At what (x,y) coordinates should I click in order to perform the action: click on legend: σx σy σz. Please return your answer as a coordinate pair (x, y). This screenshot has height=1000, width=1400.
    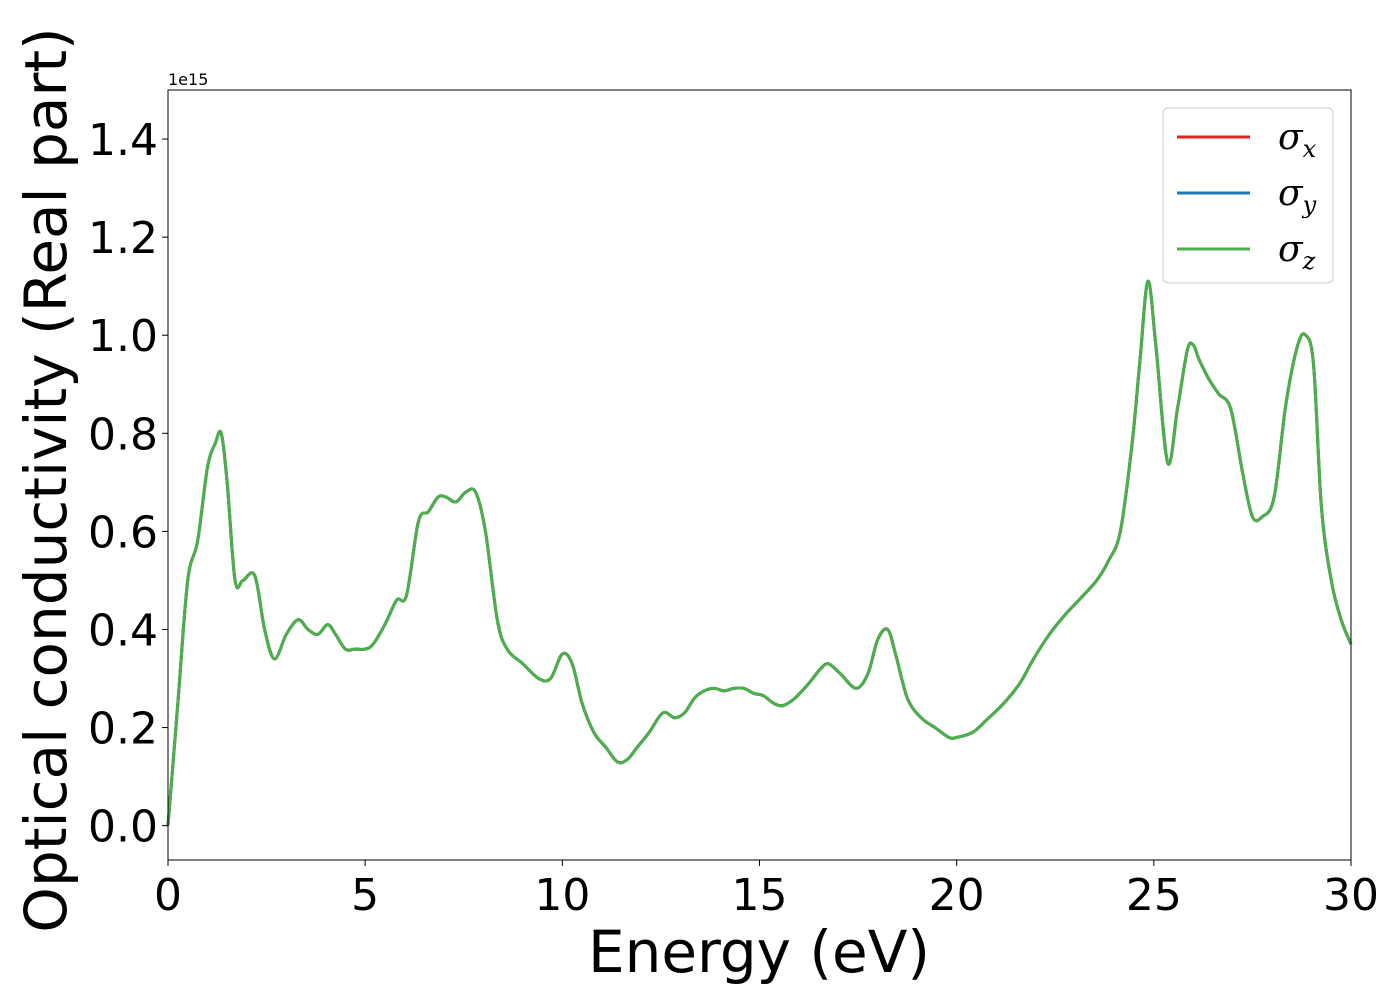
    Looking at the image, I should click on (1248, 195).